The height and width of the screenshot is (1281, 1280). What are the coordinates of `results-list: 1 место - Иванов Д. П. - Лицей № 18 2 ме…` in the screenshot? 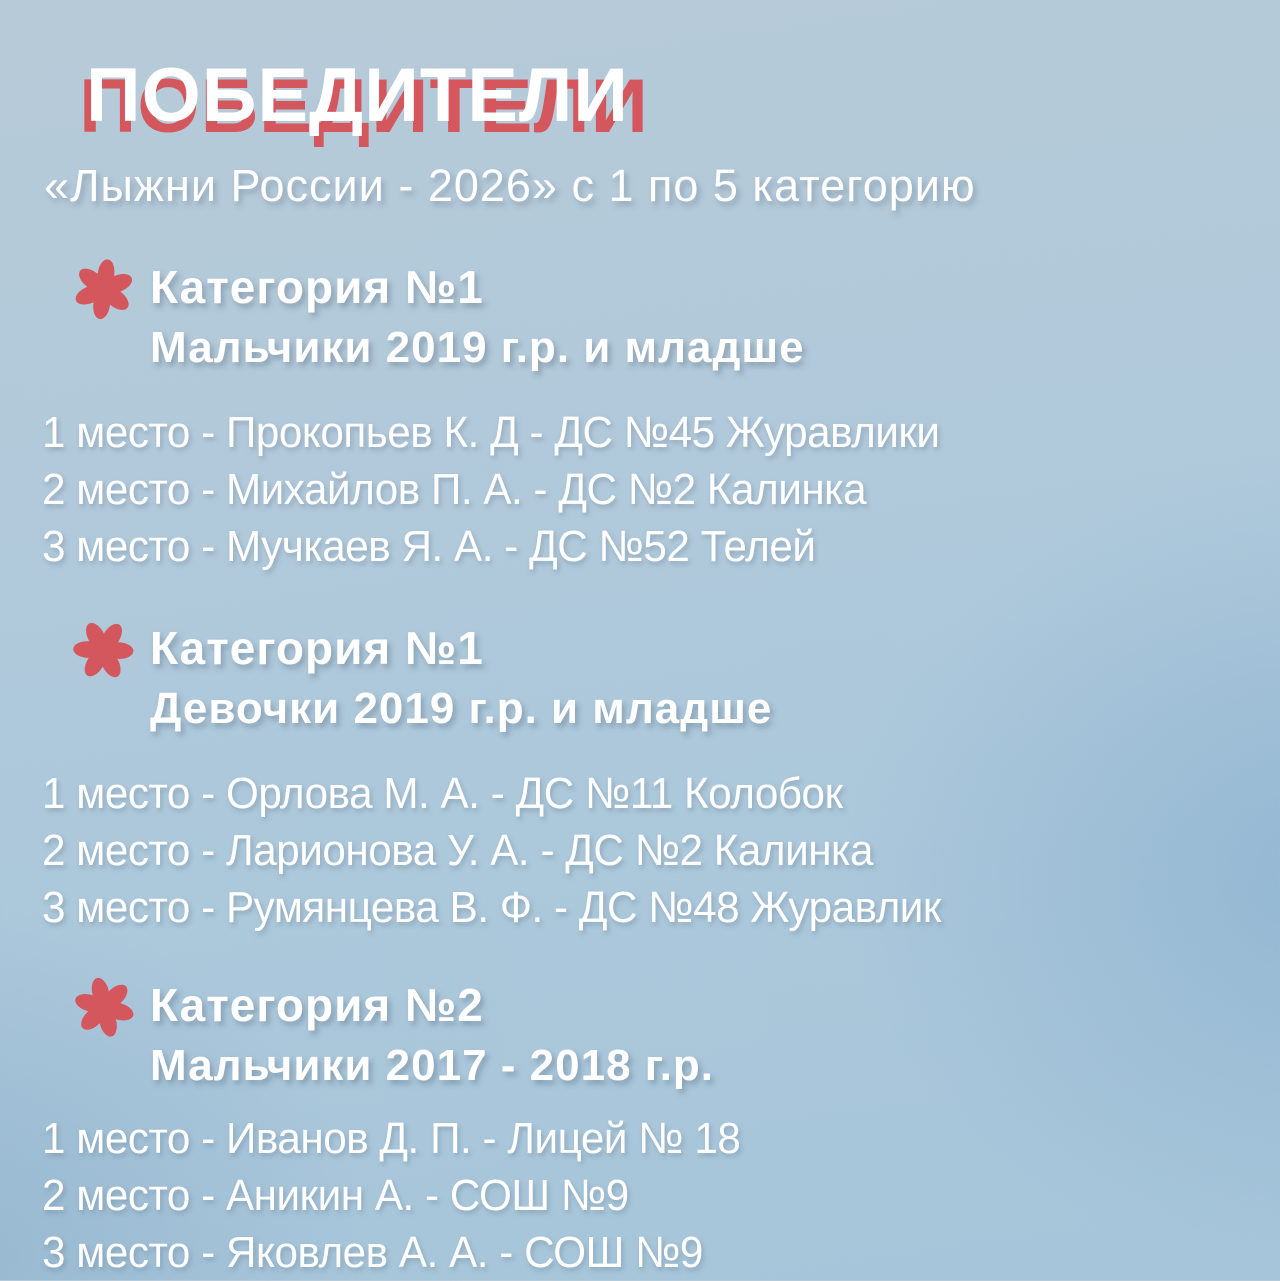 It's located at (641, 1195).